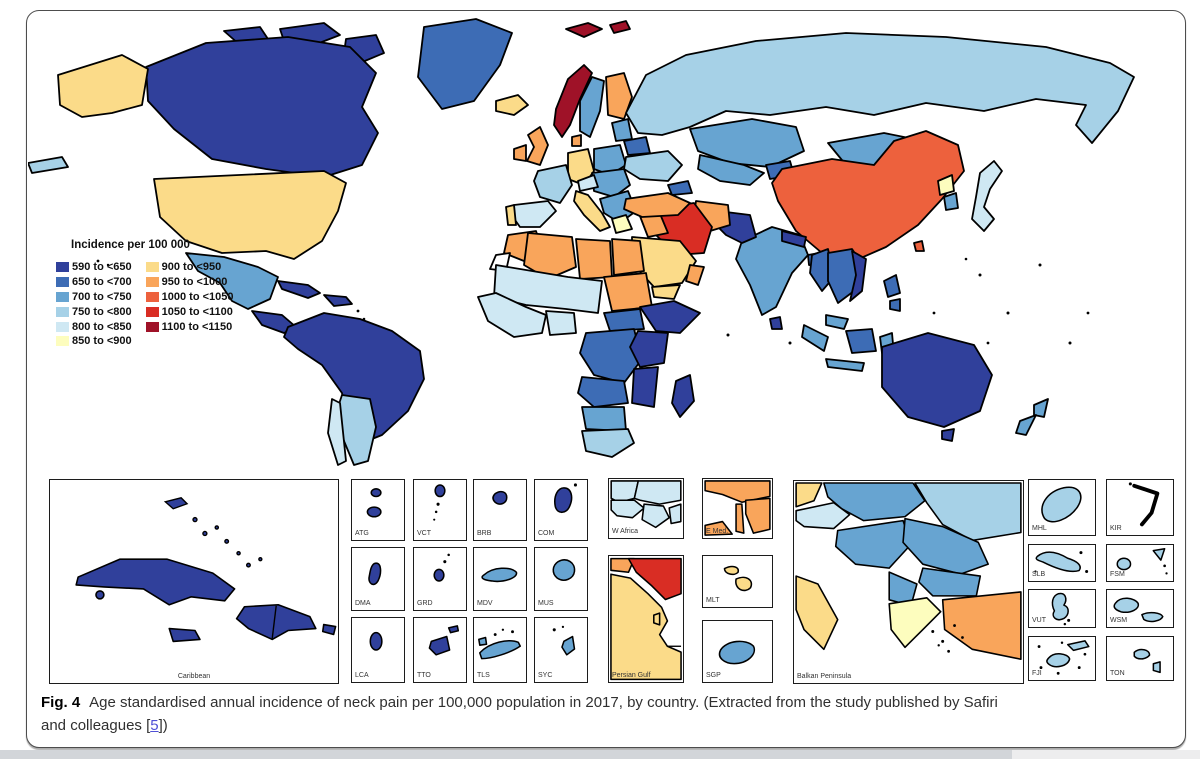  What do you see at coordinates (646, 504) in the screenshot?
I see `w-africa-map` at bounding box center [646, 504].